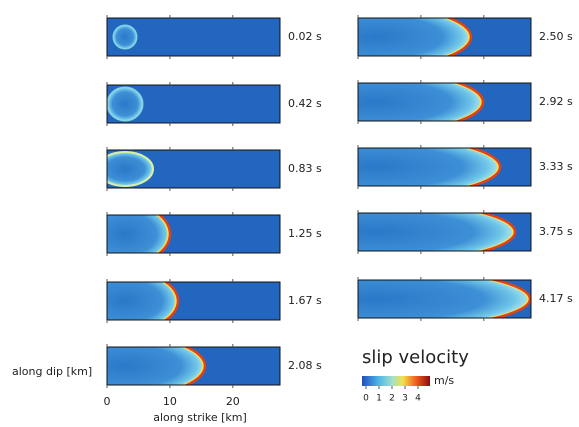 The height and width of the screenshot is (427, 579). I want to click on time-label: 4.17 s, so click(556, 298).